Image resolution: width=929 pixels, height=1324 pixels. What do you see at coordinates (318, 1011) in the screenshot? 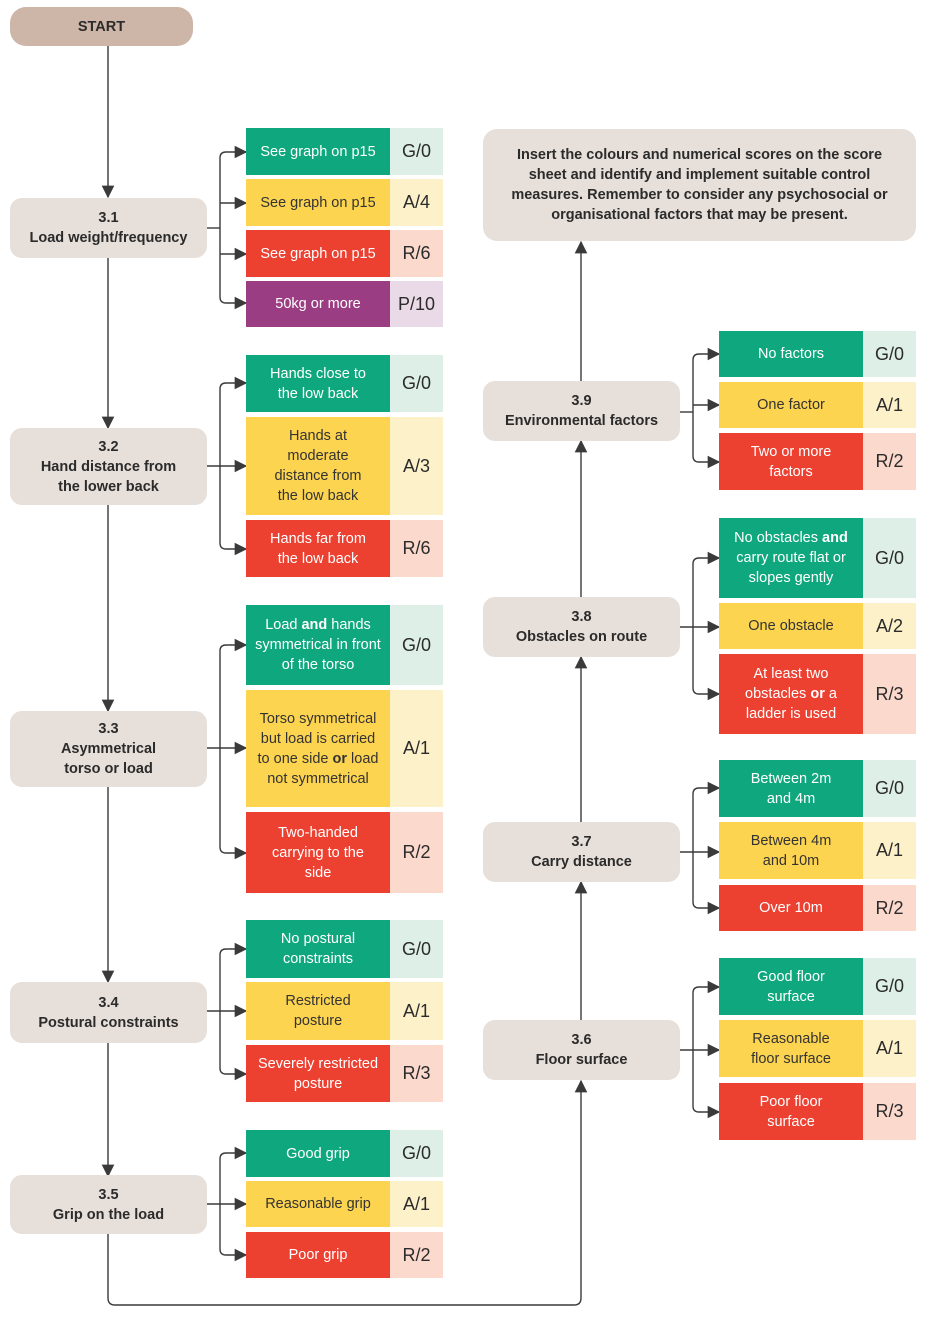
I see `option-3-4-amber: Restricted posture` at bounding box center [318, 1011].